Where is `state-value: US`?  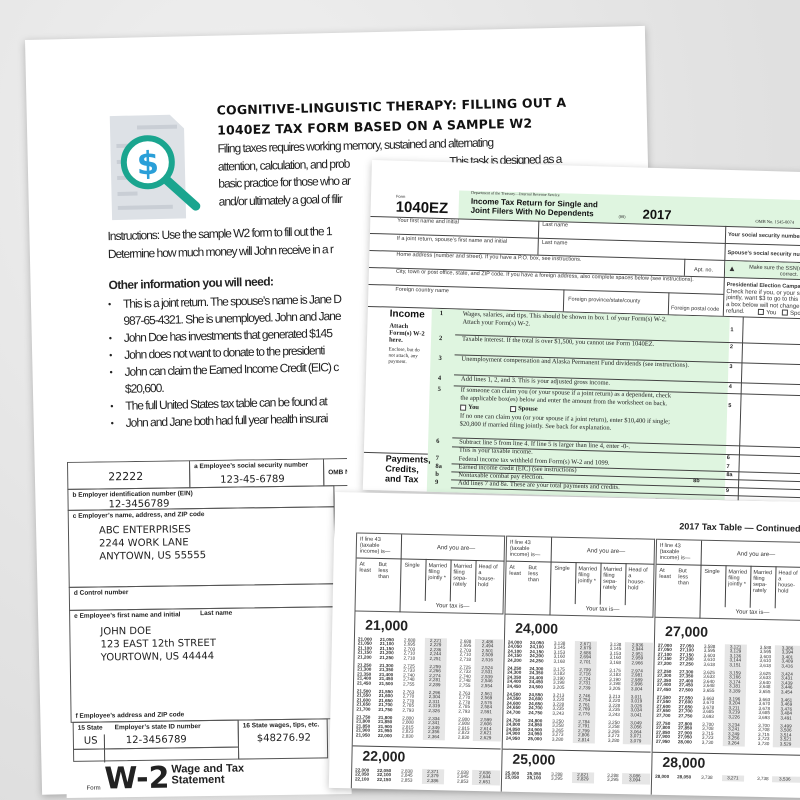 state-value: US is located at coordinates (90, 741).